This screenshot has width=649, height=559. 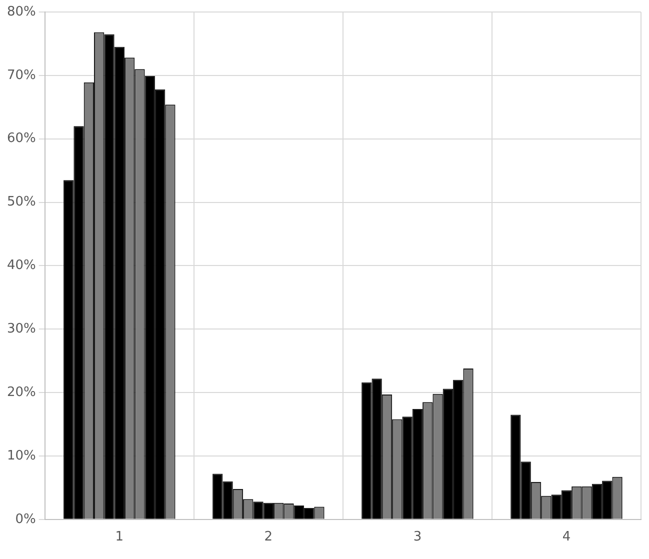 What do you see at coordinates (268, 537) in the screenshot?
I see `x-tick-label: 2` at bounding box center [268, 537].